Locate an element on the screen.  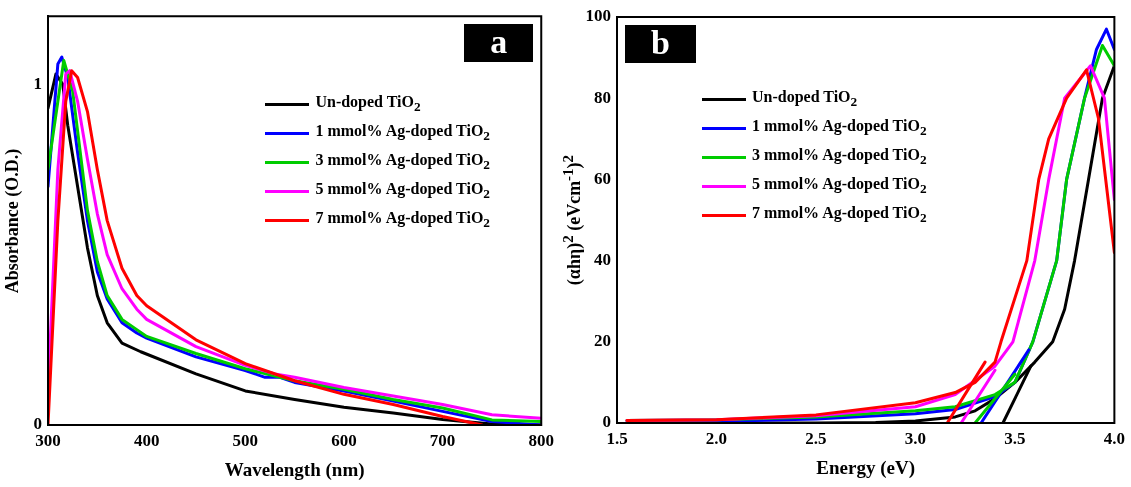
x-tick-label: 3.0 is located at coordinates (915, 438).